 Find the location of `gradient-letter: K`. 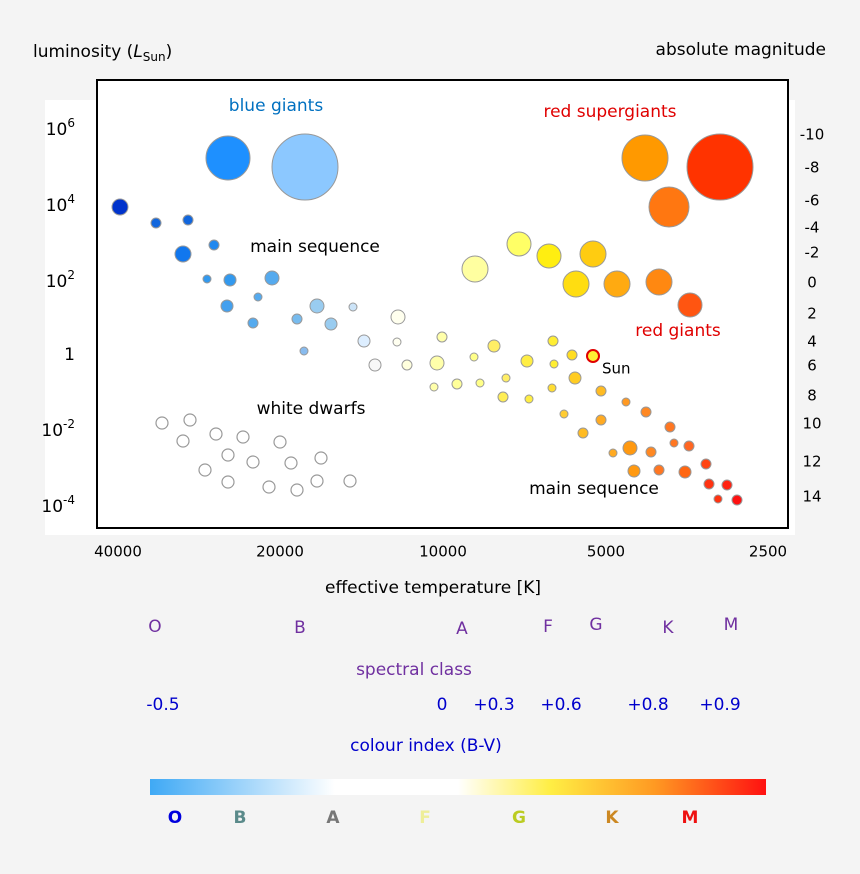

gradient-letter: K is located at coordinates (612, 818).